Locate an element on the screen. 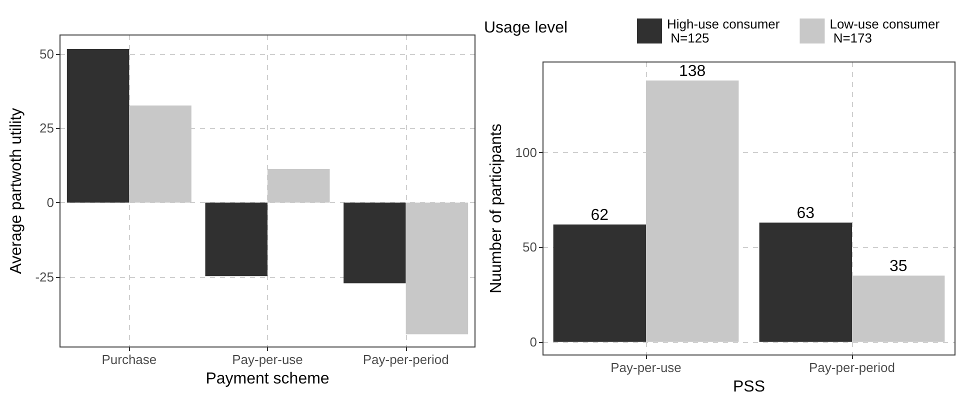 The width and height of the screenshot is (968, 400). x-axis-title: Payment scheme is located at coordinates (268, 379).